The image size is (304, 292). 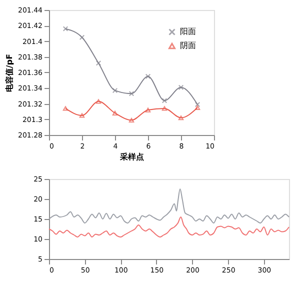 I want to click on x-axis-title: 采样点, so click(x=131, y=157).